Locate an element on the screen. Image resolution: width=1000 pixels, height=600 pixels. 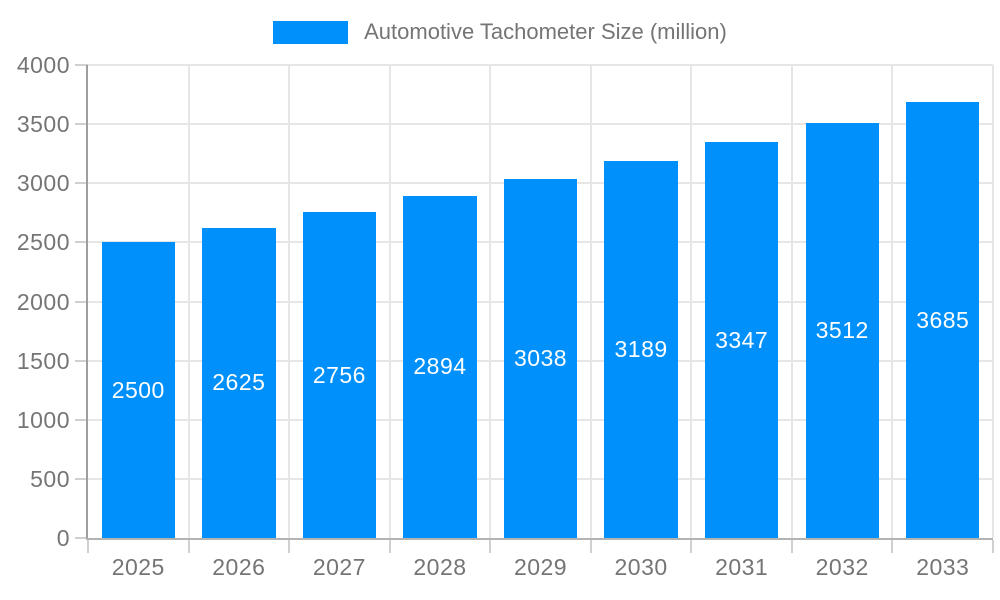
bar-value-label: 3189 is located at coordinates (641, 348).